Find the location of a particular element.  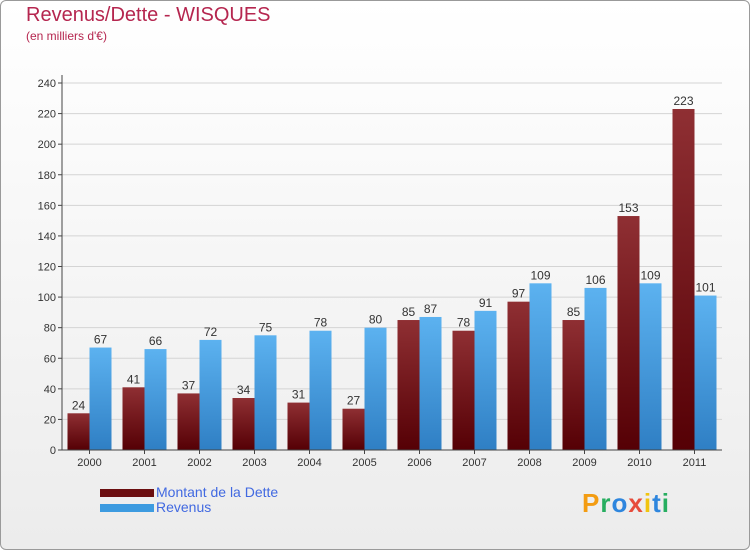

bar-value-label: 24 is located at coordinates (79, 405).